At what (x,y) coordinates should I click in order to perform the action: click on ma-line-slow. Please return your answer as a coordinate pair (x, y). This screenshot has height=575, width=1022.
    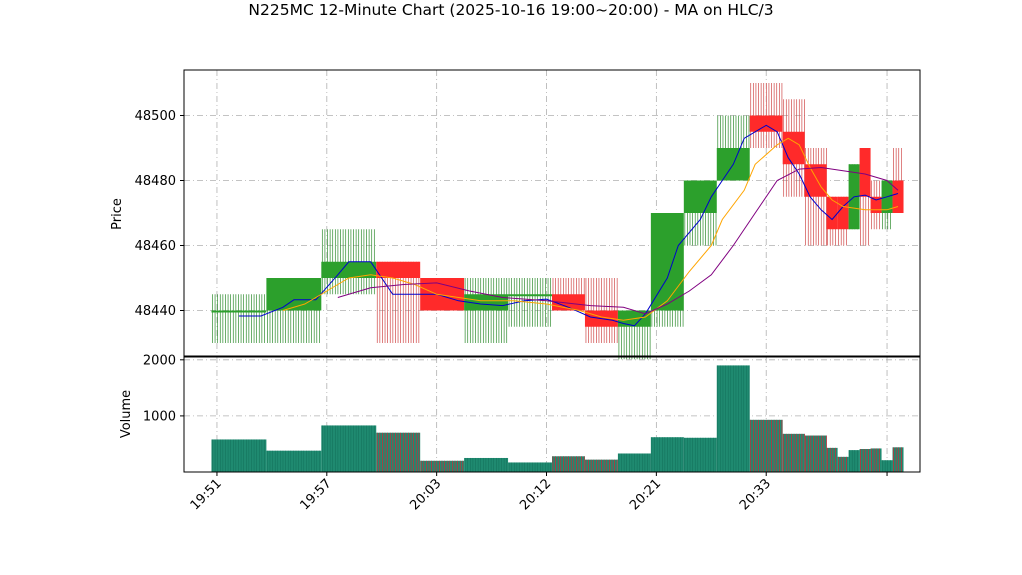
    Looking at the image, I should click on (618, 240).